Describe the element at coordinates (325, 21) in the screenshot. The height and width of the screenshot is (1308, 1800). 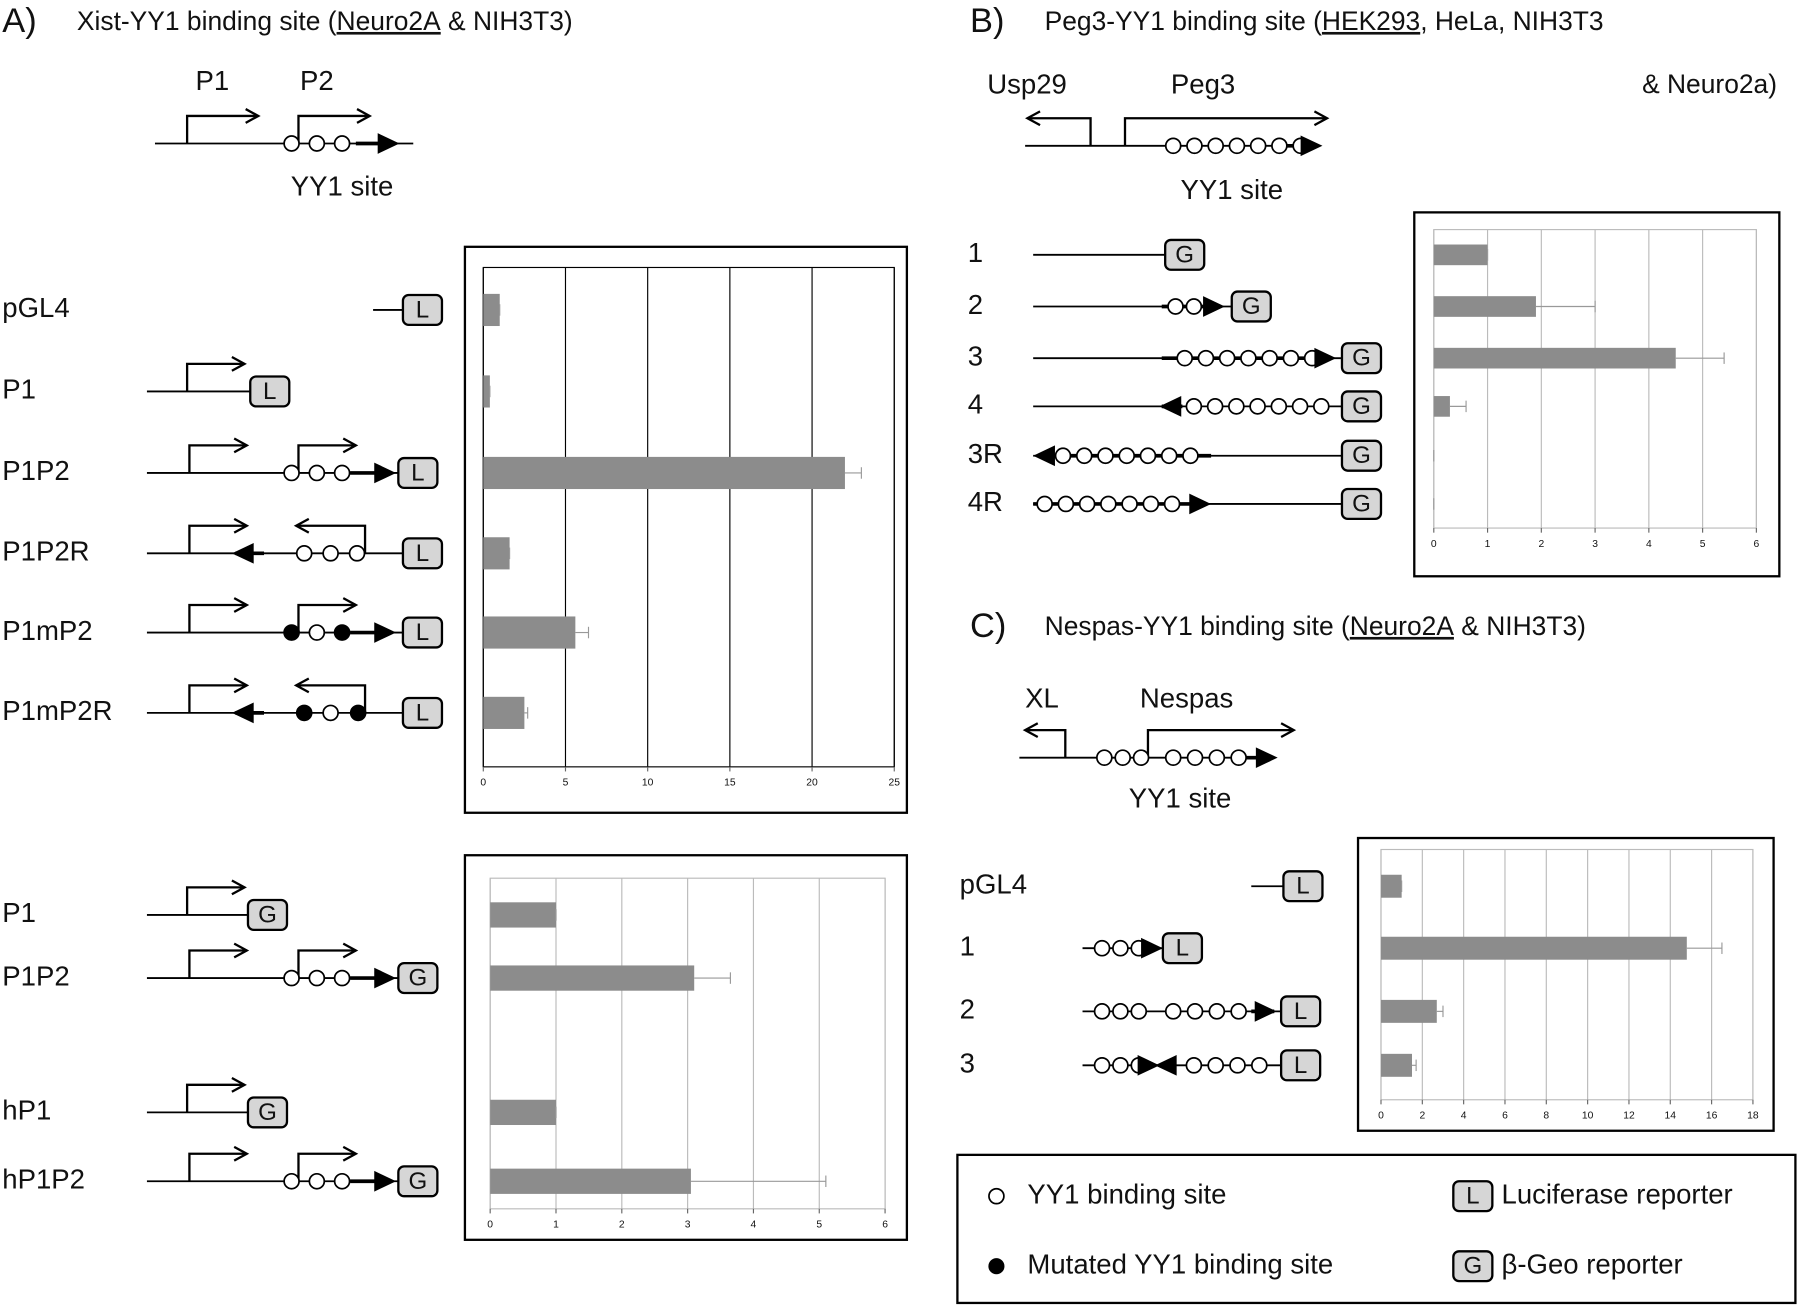
I see `panel-title: Xist-YY1 binding site (Neuro2A & NIH3T3)` at that location.